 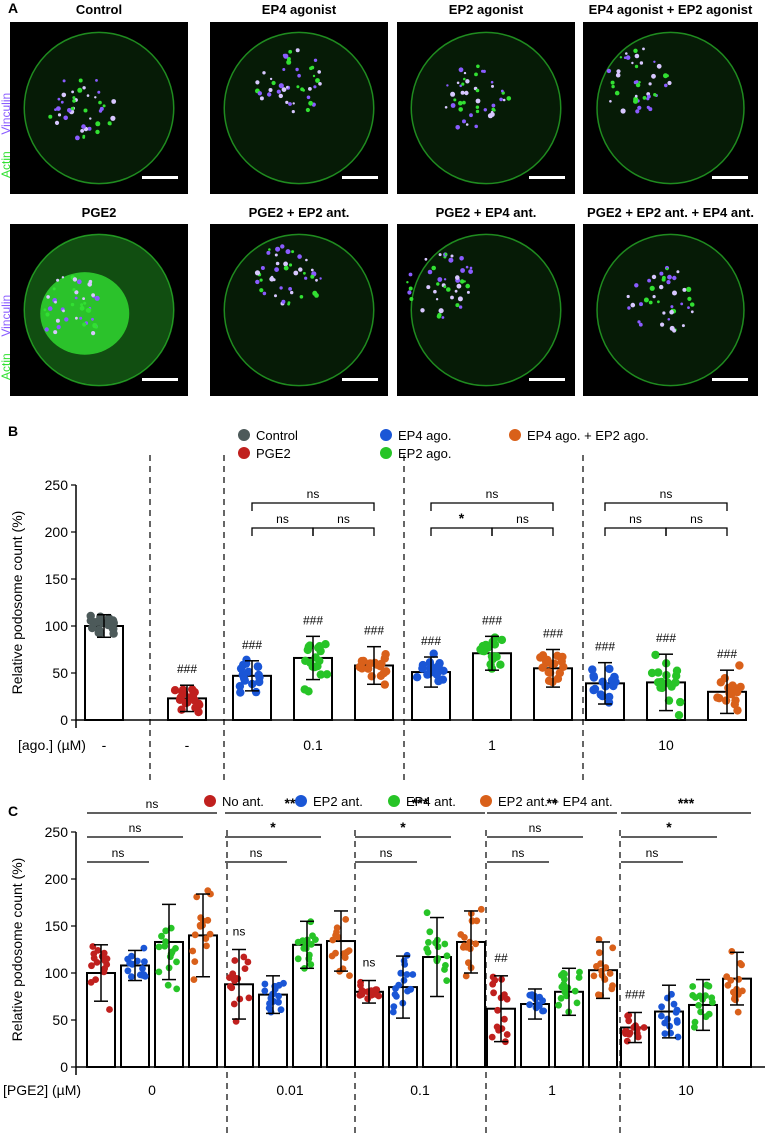 What do you see at coordinates (299, 9) in the screenshot?
I see `micrograph-title: EP4 agonist` at bounding box center [299, 9].